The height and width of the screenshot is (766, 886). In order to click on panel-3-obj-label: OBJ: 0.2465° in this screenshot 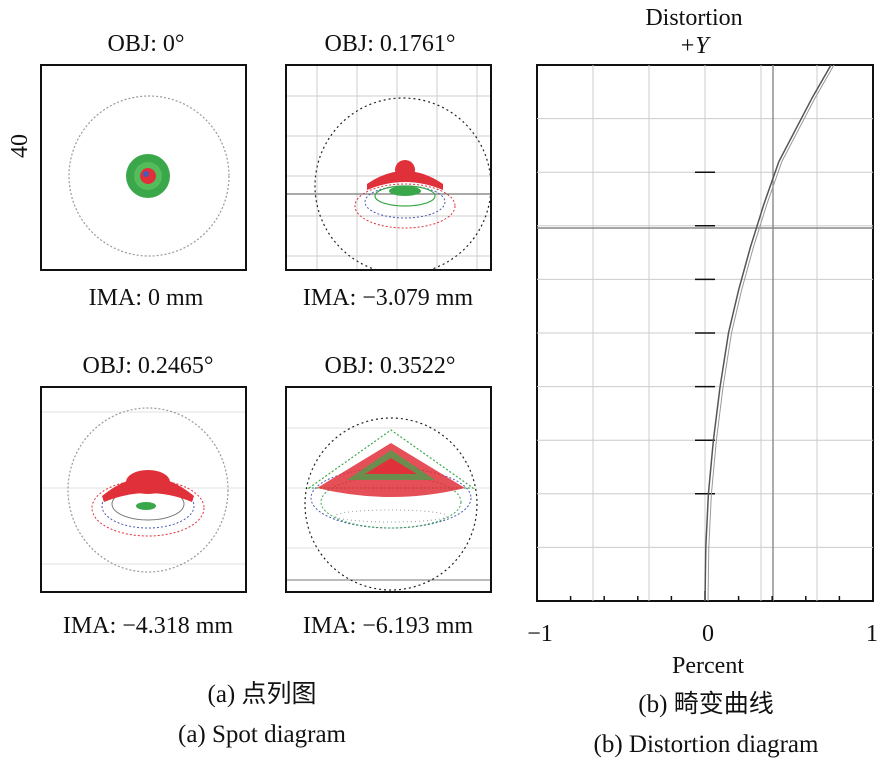, I will do `click(148, 366)`.